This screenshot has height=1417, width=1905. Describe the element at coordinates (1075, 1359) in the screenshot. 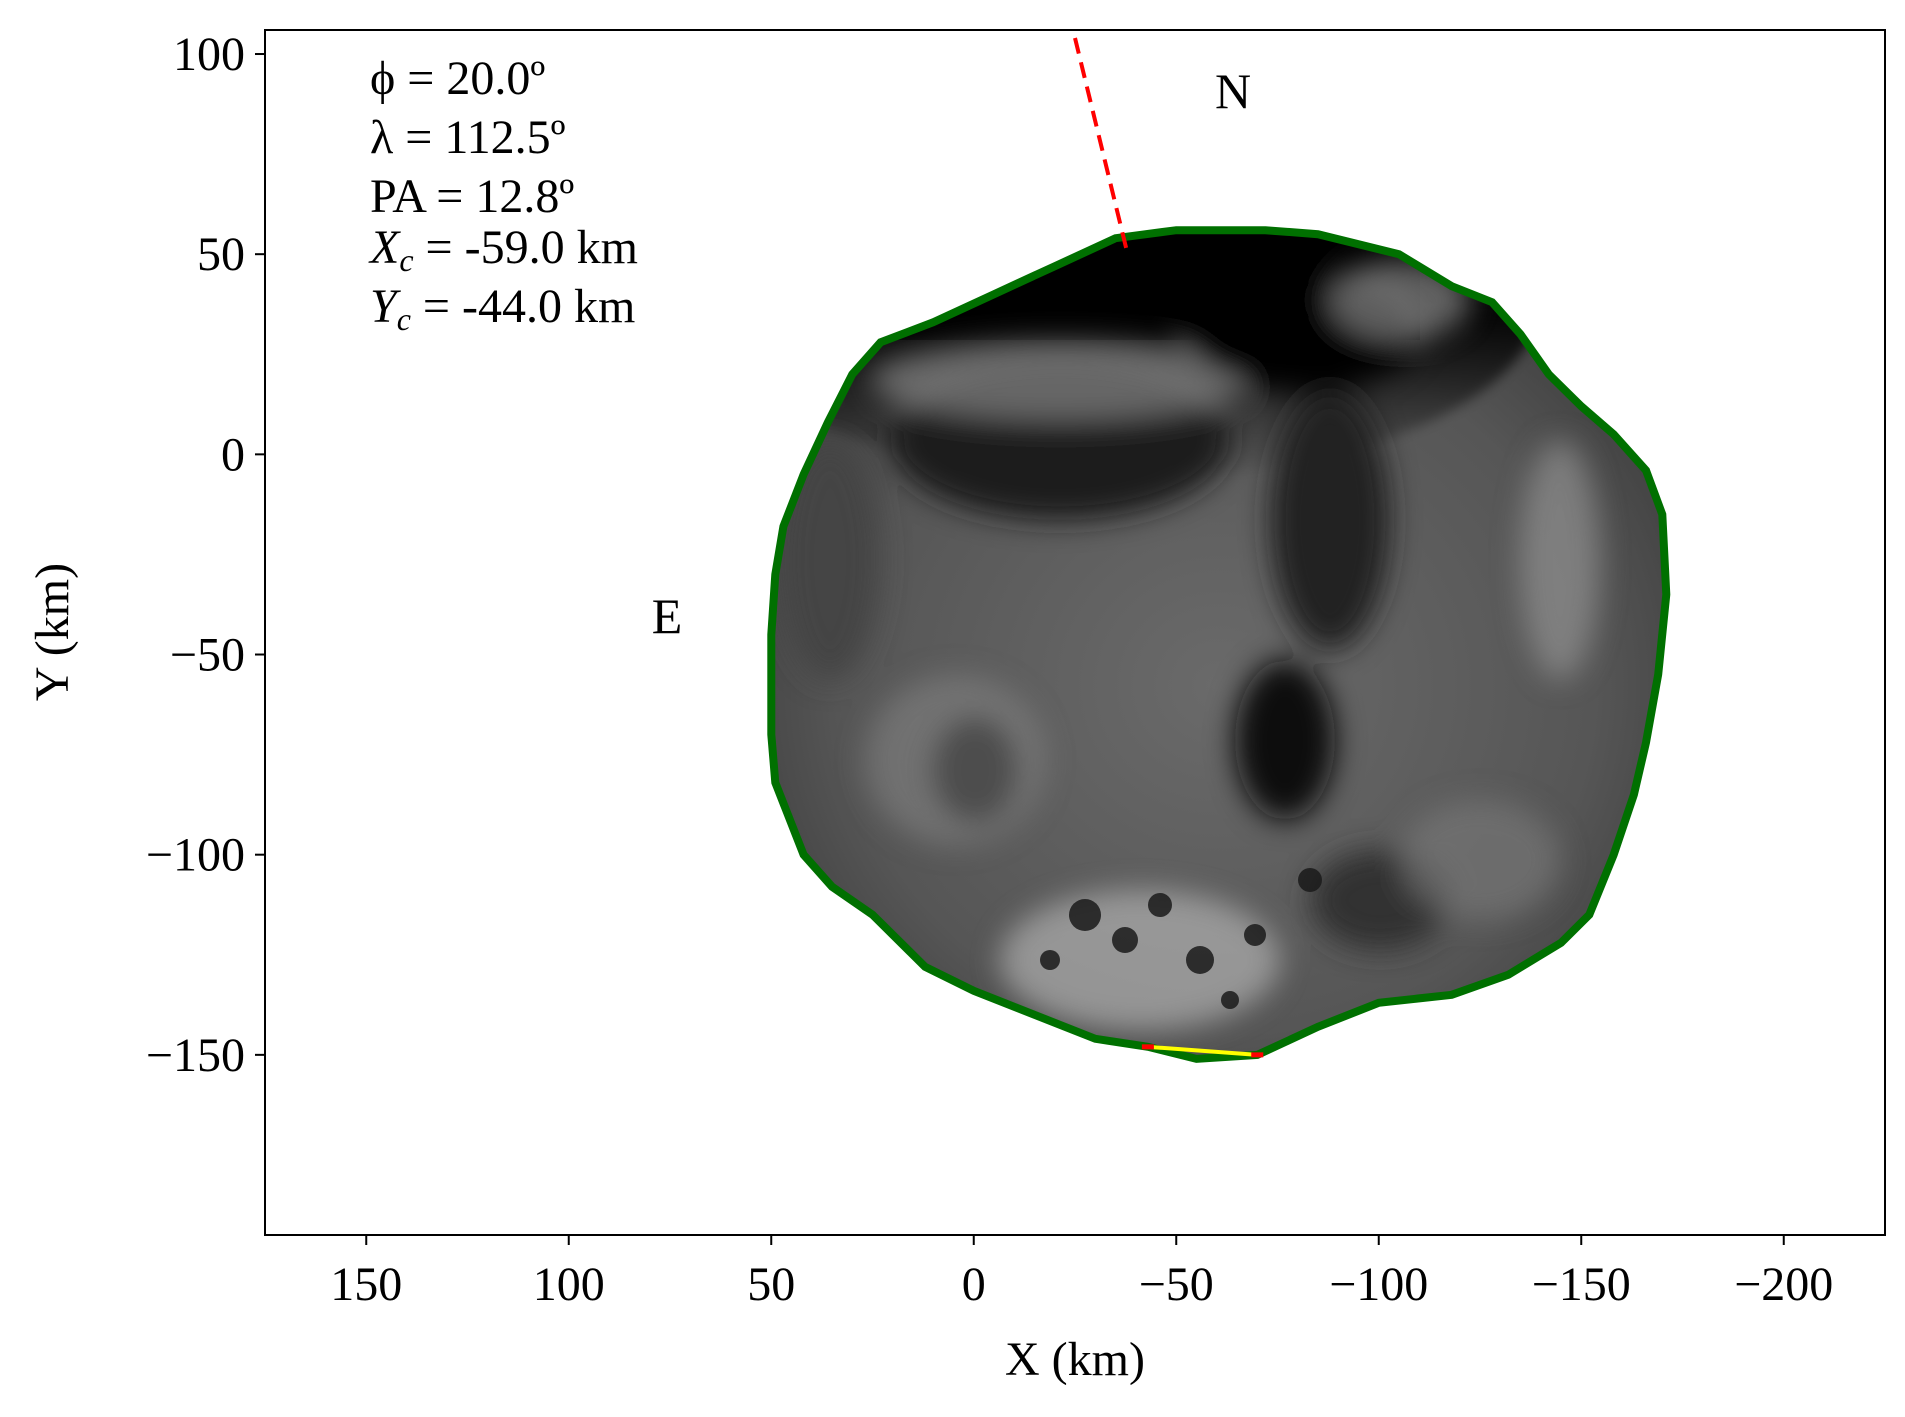

I see `x-axis-label: X (km)` at that location.